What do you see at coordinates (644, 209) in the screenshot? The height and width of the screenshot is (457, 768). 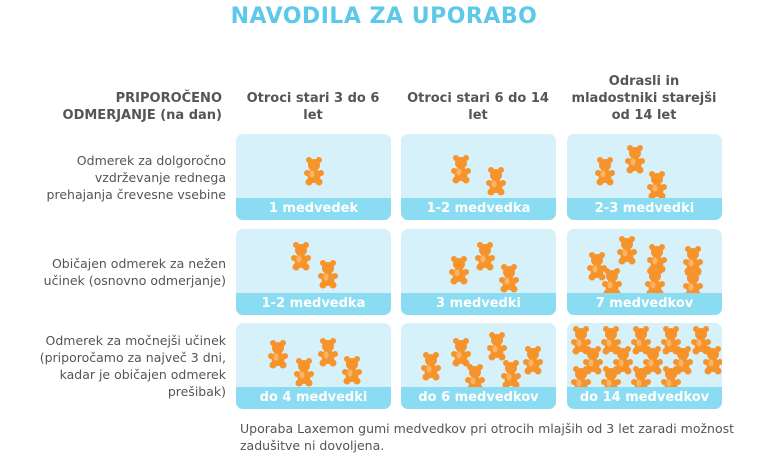 I see `dose-label: 2-3 medvedki` at bounding box center [644, 209].